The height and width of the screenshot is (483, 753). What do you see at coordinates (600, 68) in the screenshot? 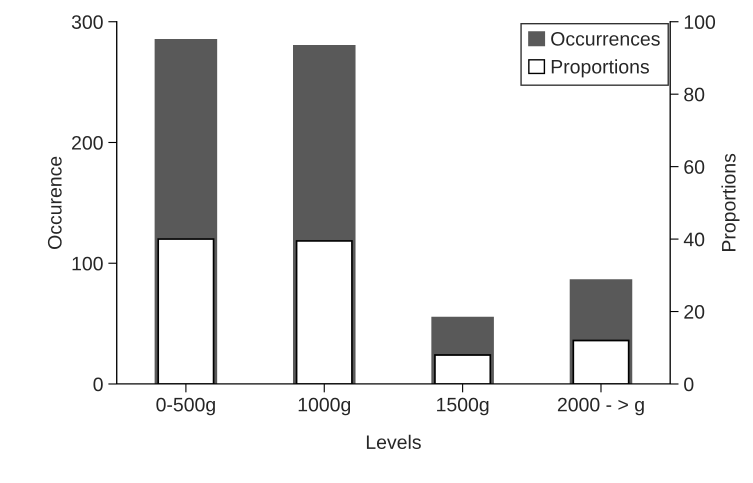
I see `legend-label: Proportions` at bounding box center [600, 68].